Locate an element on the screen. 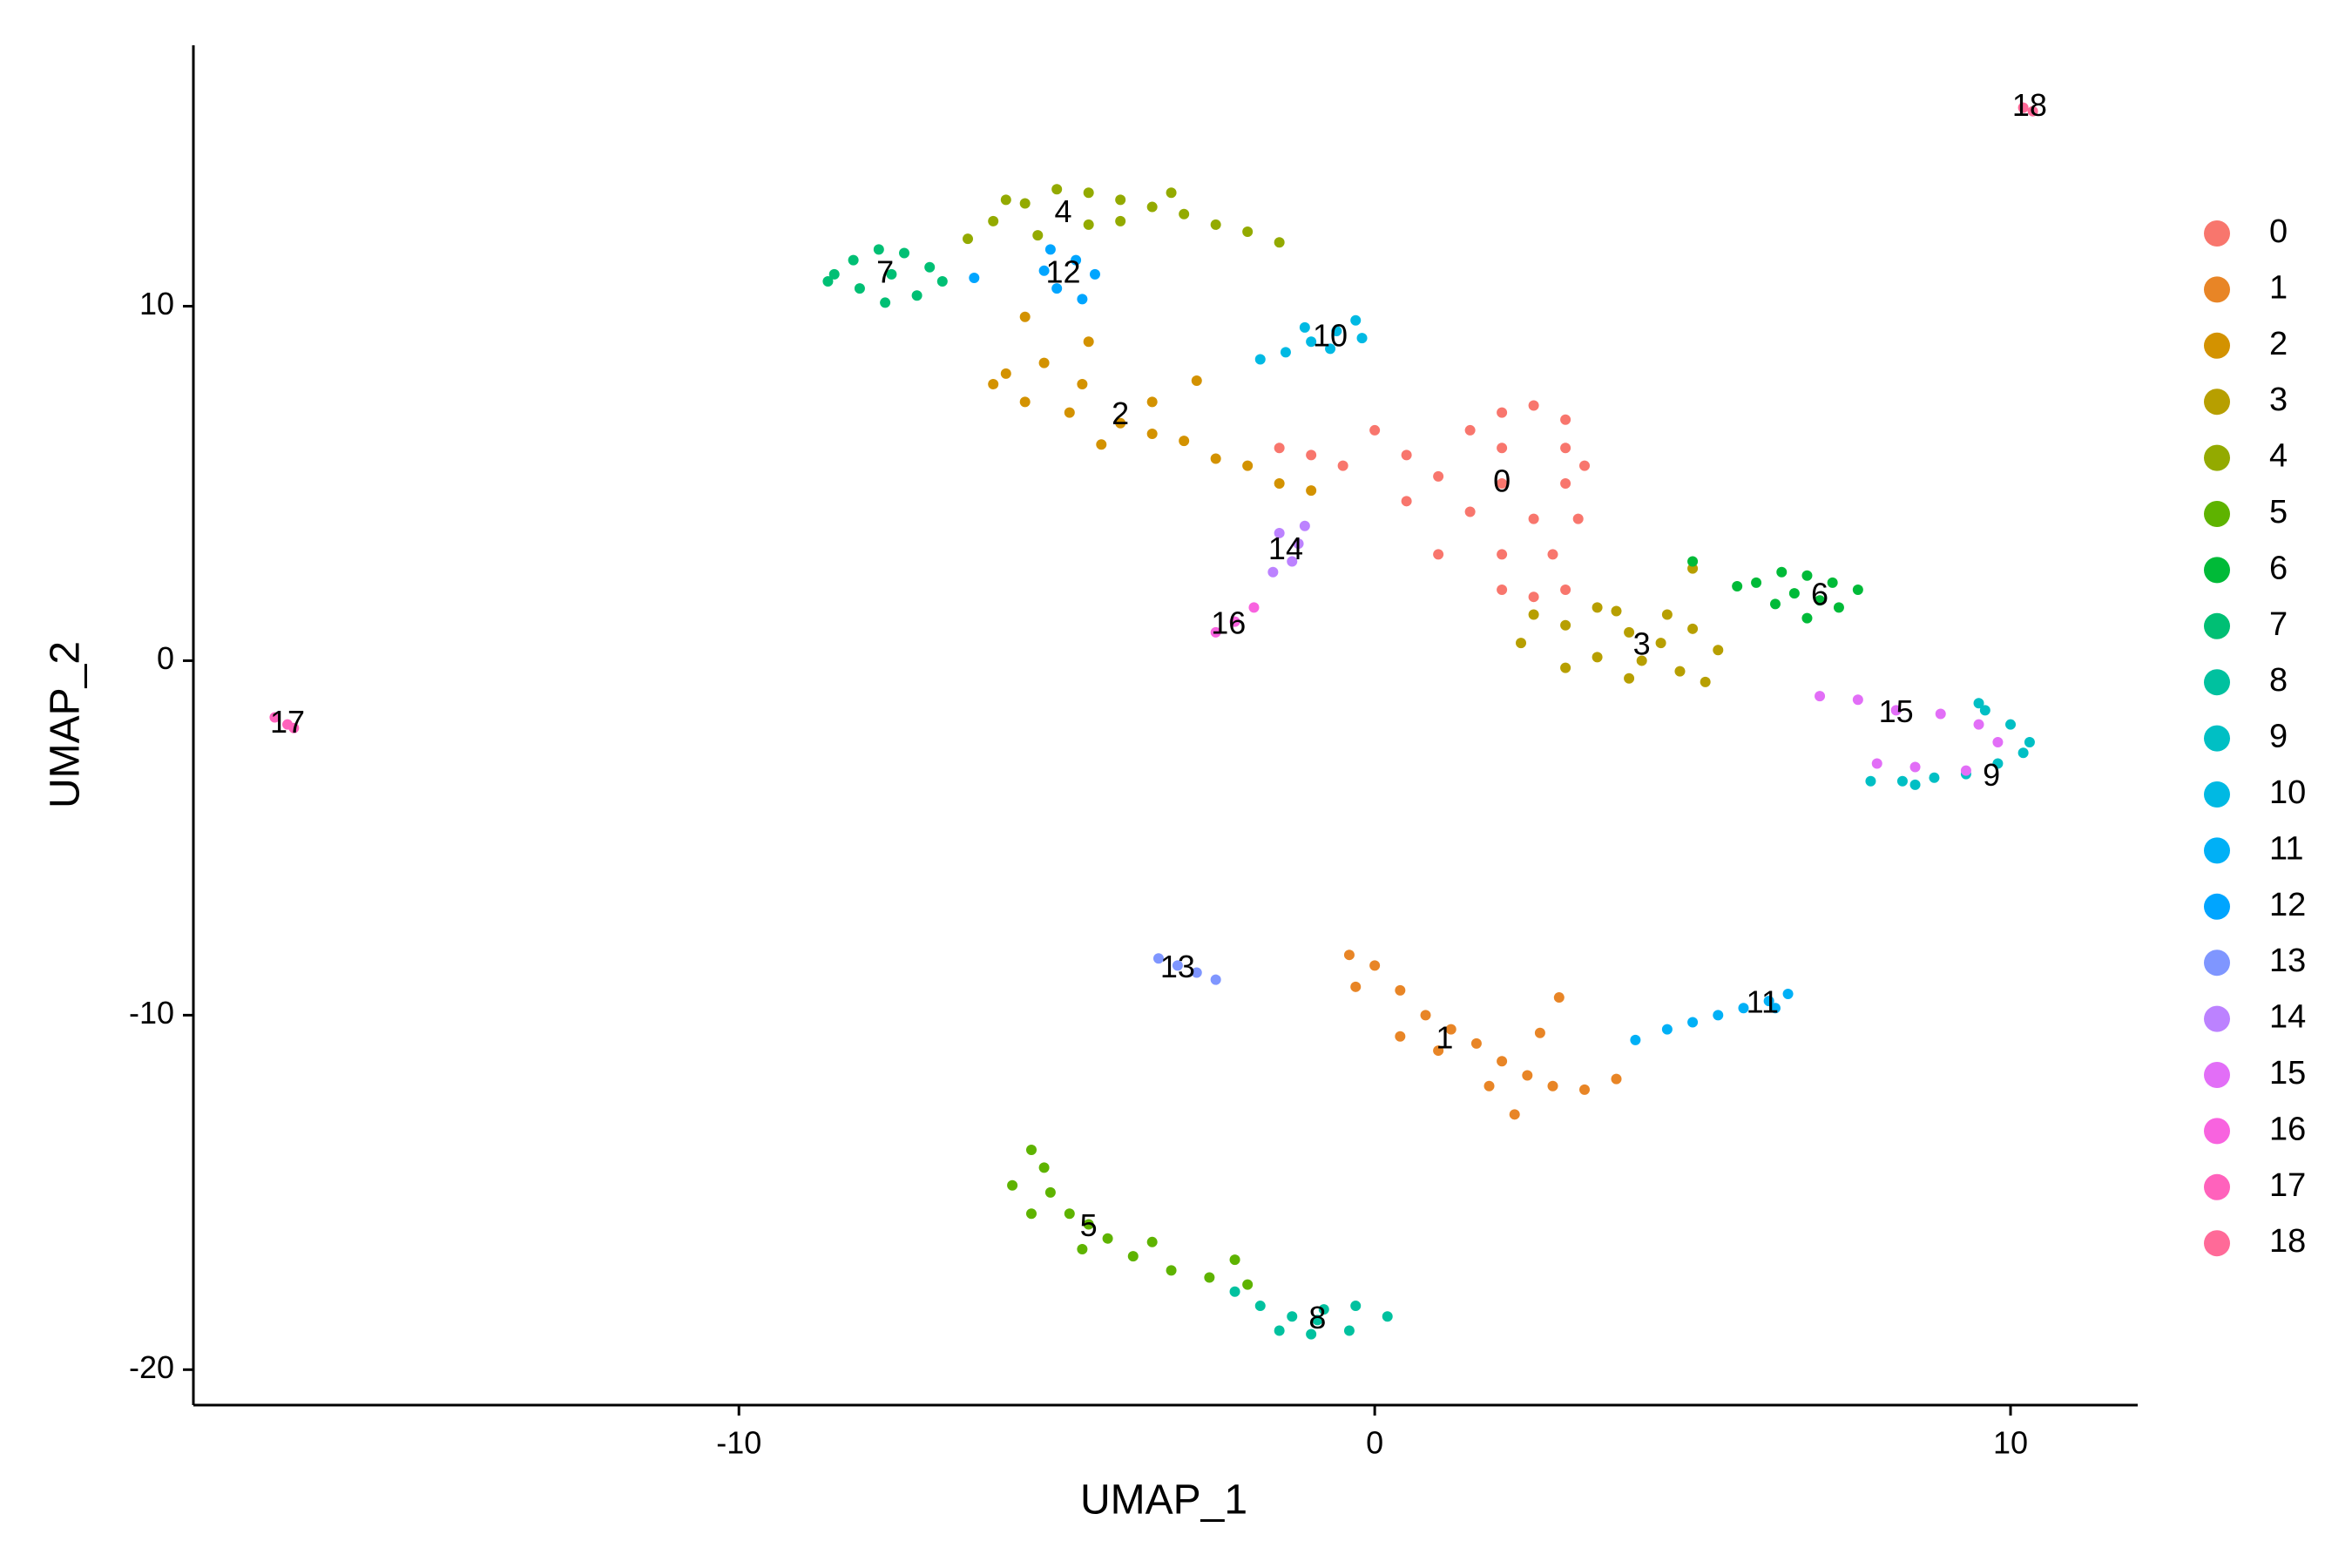  cluster-label: 3 is located at coordinates (1642, 644).